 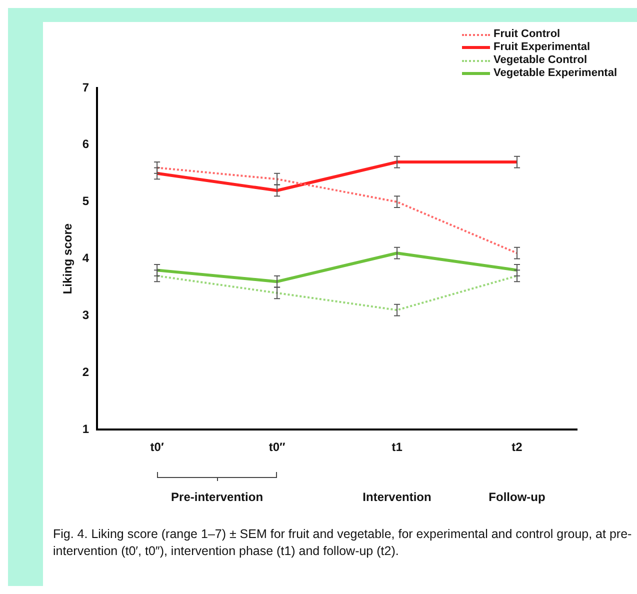 What do you see at coordinates (527, 34) in the screenshot?
I see `legend-label: Fruit Control` at bounding box center [527, 34].